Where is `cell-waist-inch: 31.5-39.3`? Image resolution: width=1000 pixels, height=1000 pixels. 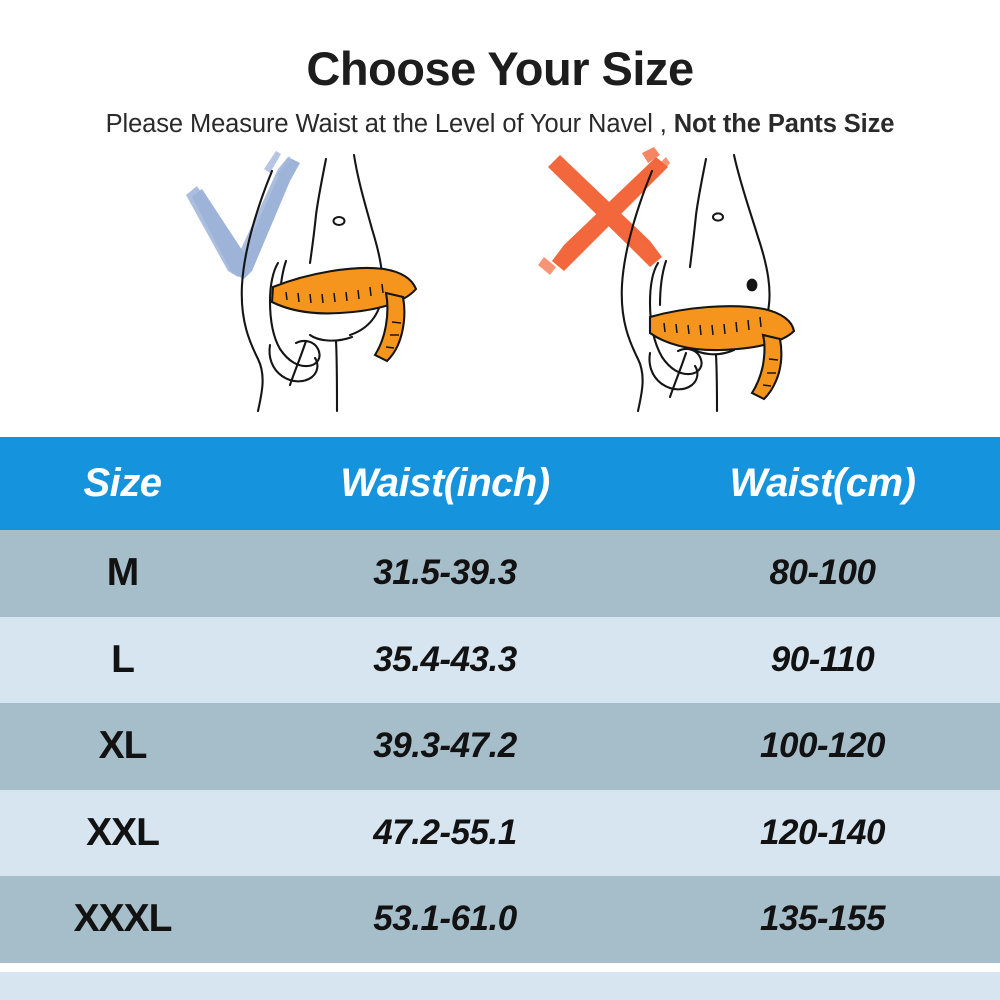 cell-waist-inch: 31.5-39.3 is located at coordinates (445, 573).